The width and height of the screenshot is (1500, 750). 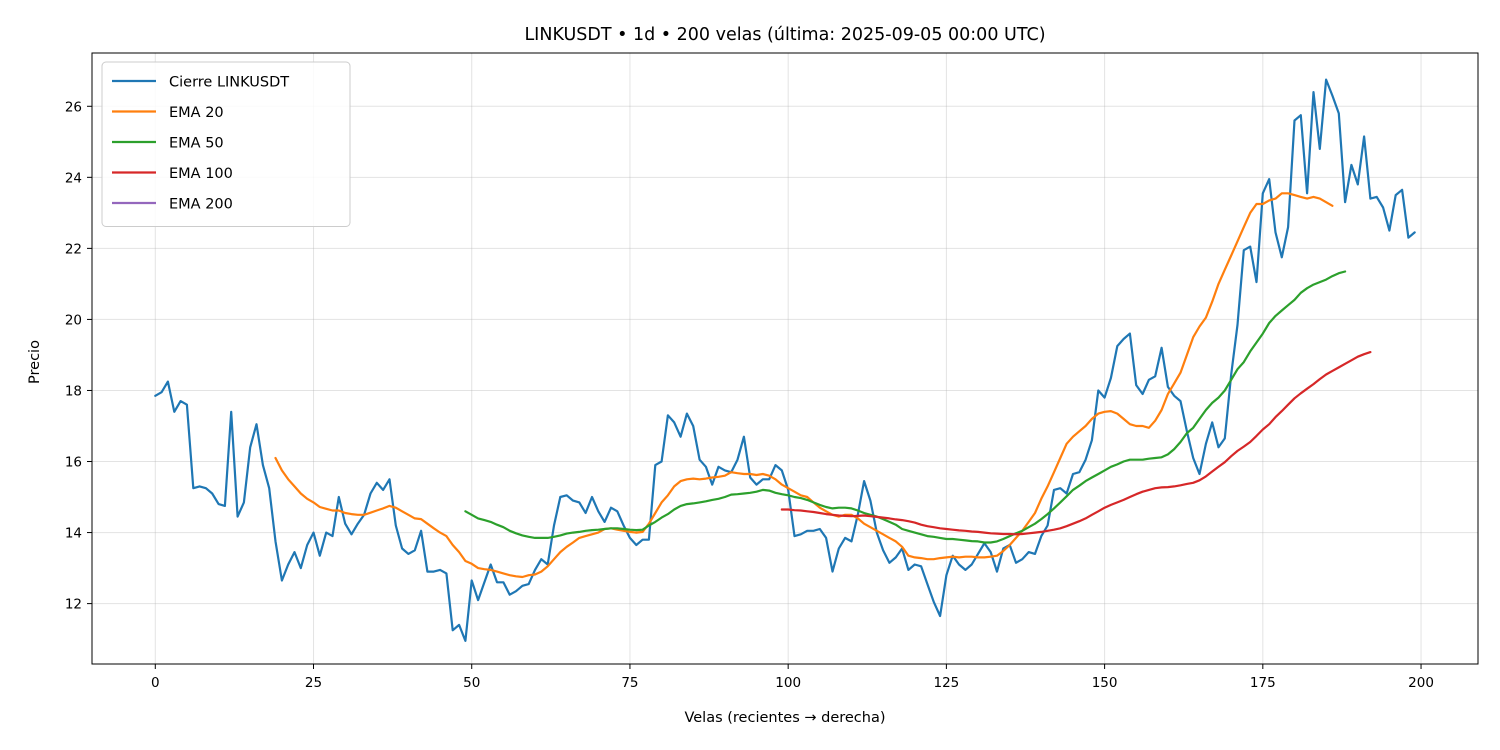 What do you see at coordinates (471, 683) in the screenshot?
I see `x-tick-label: 50` at bounding box center [471, 683].